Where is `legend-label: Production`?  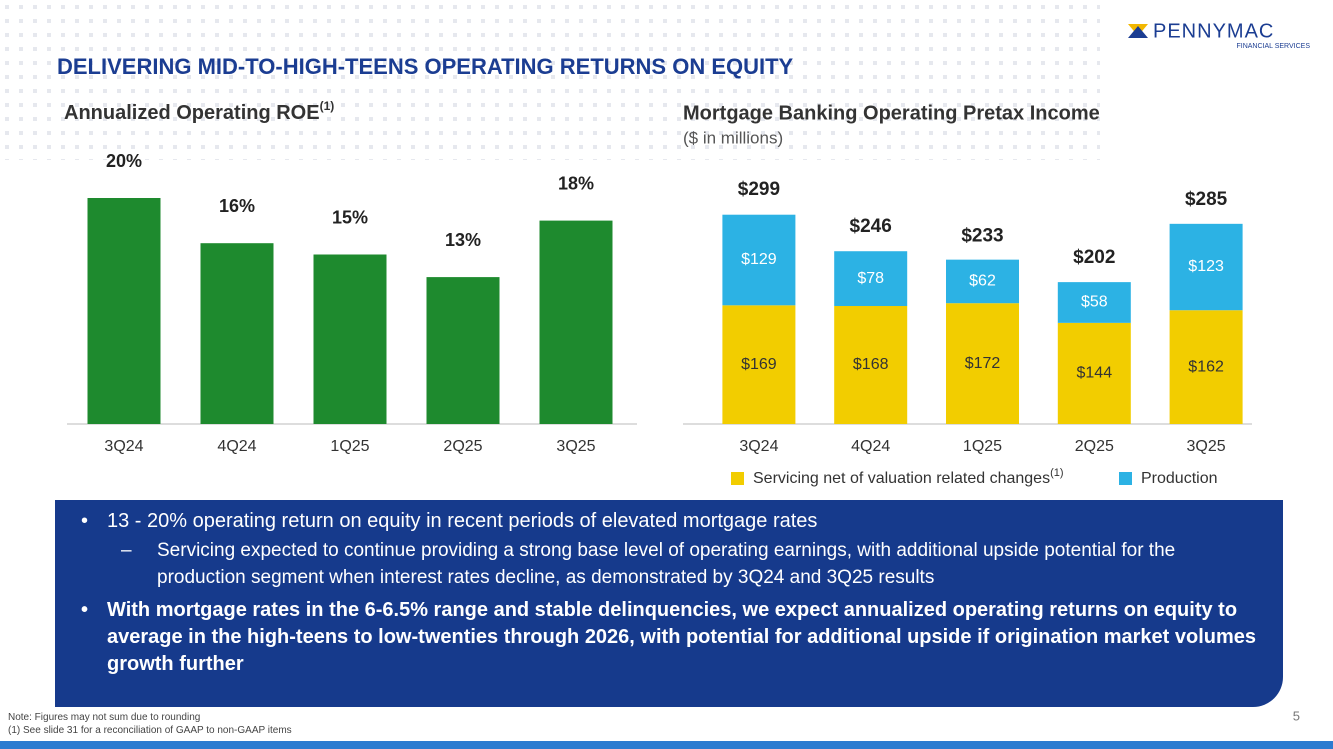
legend-label: Production is located at coordinates (1179, 478).